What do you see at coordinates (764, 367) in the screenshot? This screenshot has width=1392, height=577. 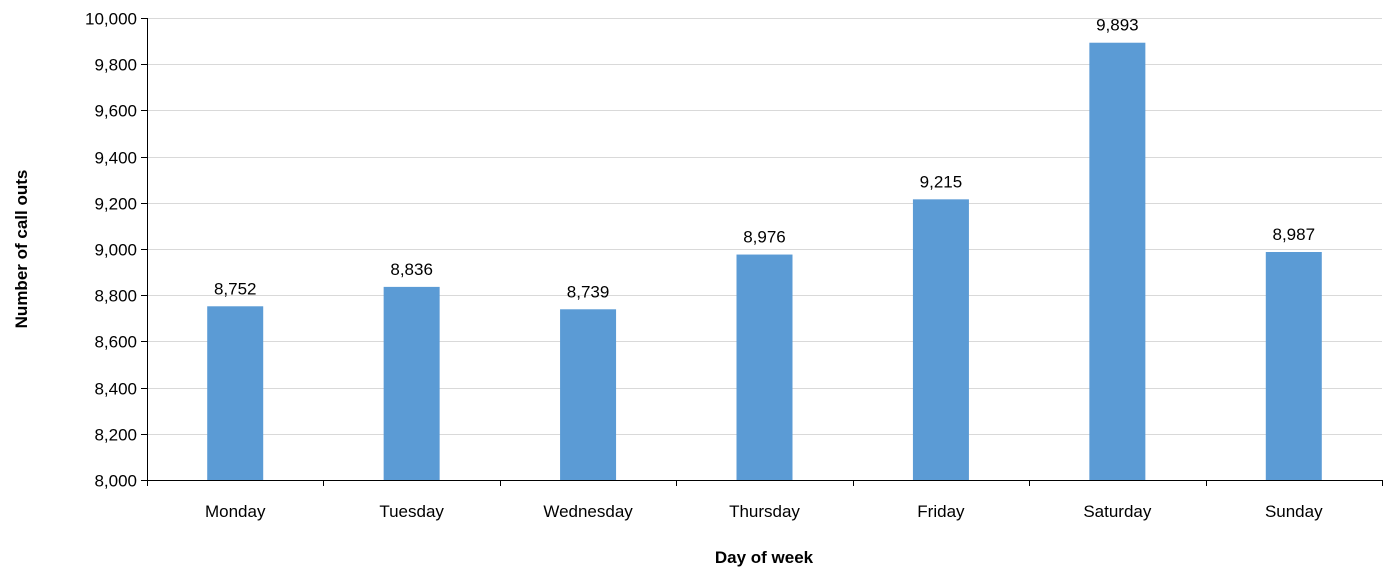 I see `bar-thursday` at bounding box center [764, 367].